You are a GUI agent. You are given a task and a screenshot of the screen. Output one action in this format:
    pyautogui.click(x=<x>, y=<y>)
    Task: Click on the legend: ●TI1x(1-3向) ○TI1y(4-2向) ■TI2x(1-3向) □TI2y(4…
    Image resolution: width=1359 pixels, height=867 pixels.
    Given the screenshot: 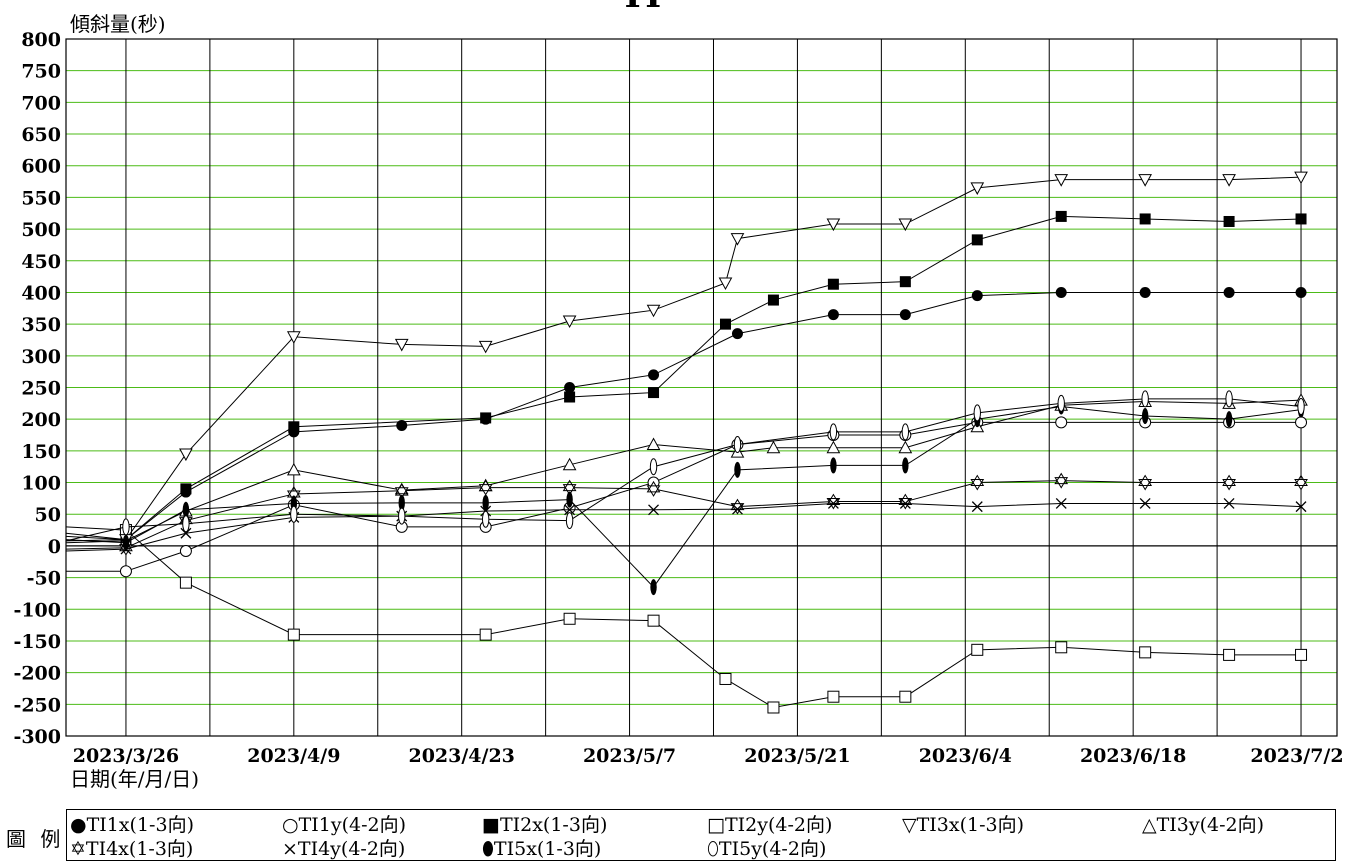 What is the action you would take?
    pyautogui.click(x=701, y=835)
    